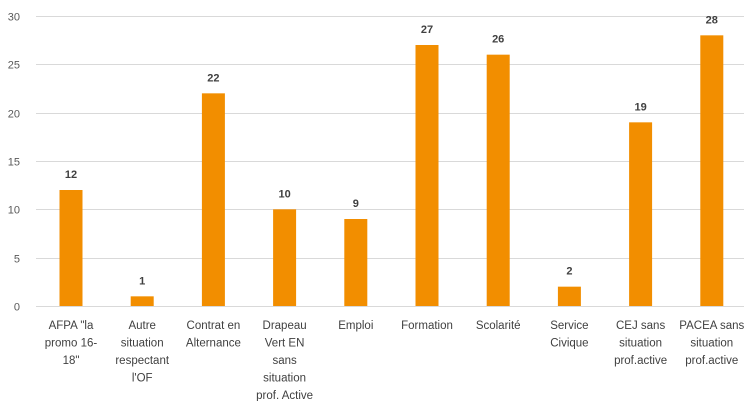  What do you see at coordinates (284, 194) in the screenshot?
I see `data-label: 10` at bounding box center [284, 194].